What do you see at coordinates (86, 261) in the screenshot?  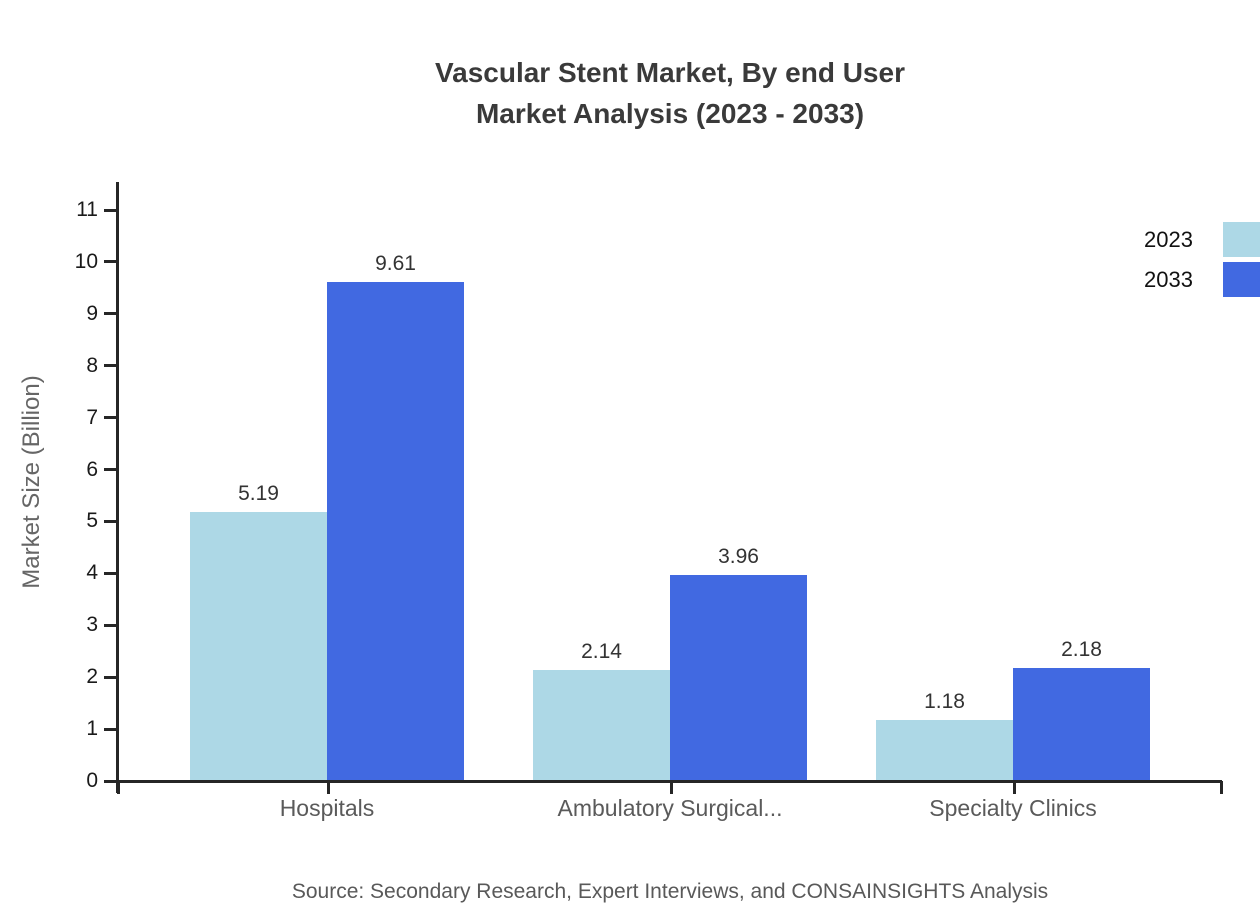 I see `y-tick-label: 10` at bounding box center [86, 261].